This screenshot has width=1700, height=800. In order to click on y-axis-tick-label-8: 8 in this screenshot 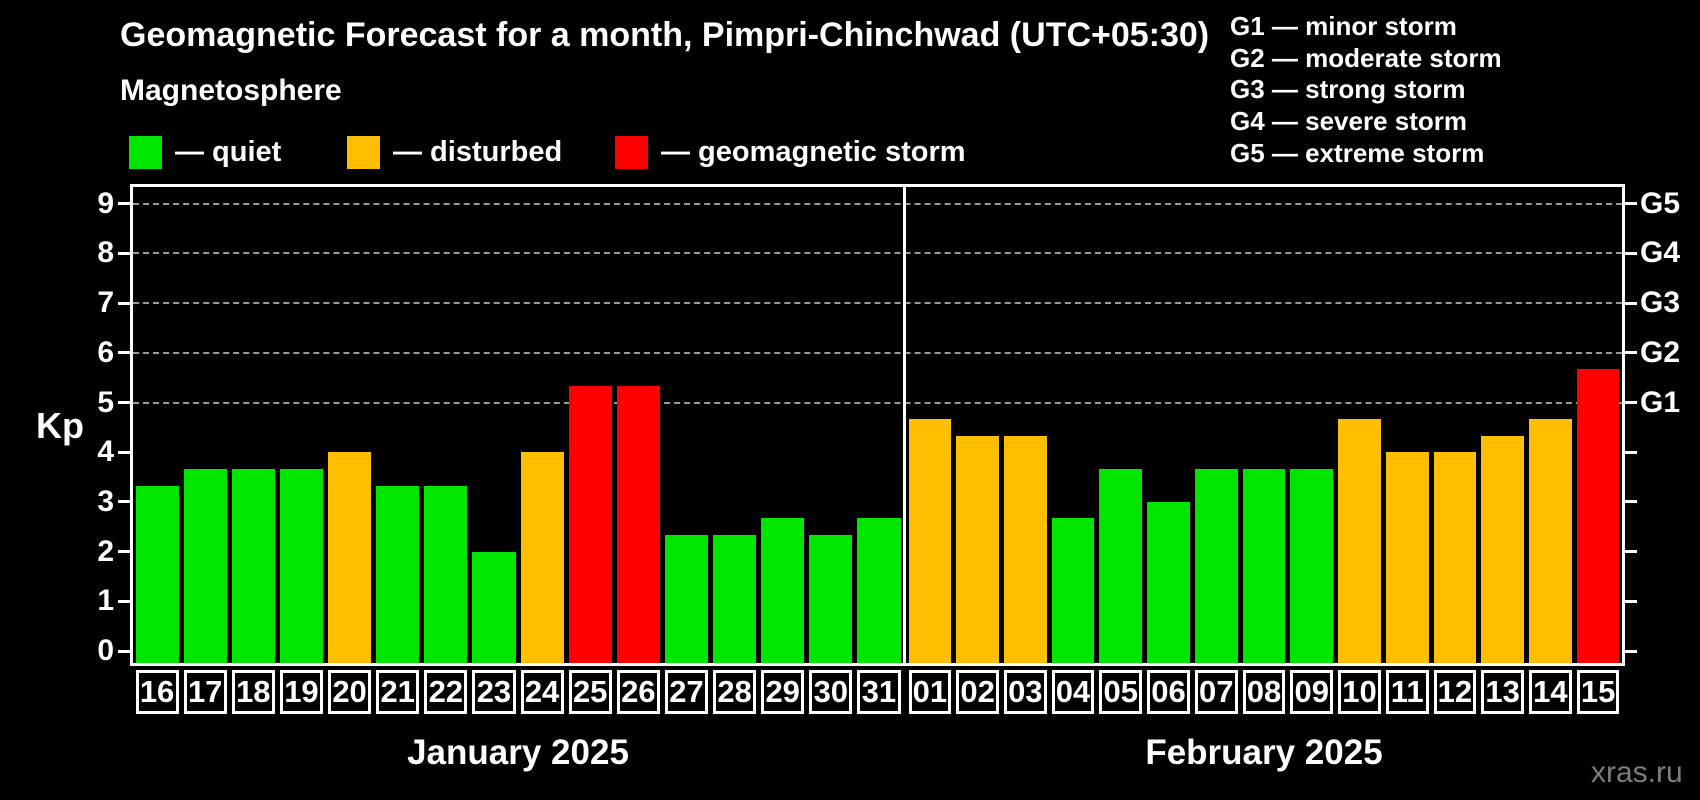, I will do `click(105, 253)`.